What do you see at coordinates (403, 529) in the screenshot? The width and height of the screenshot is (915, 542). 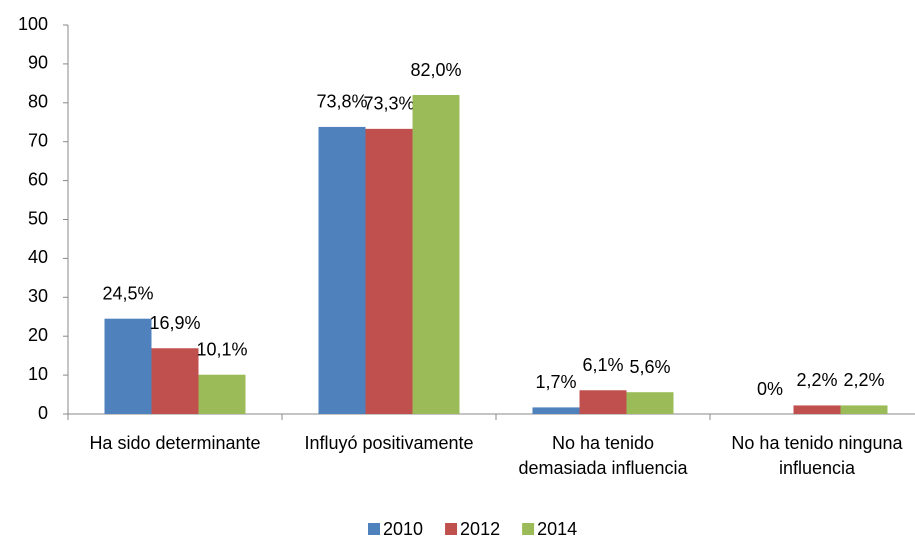 I see `legend-label: 2010` at bounding box center [403, 529].